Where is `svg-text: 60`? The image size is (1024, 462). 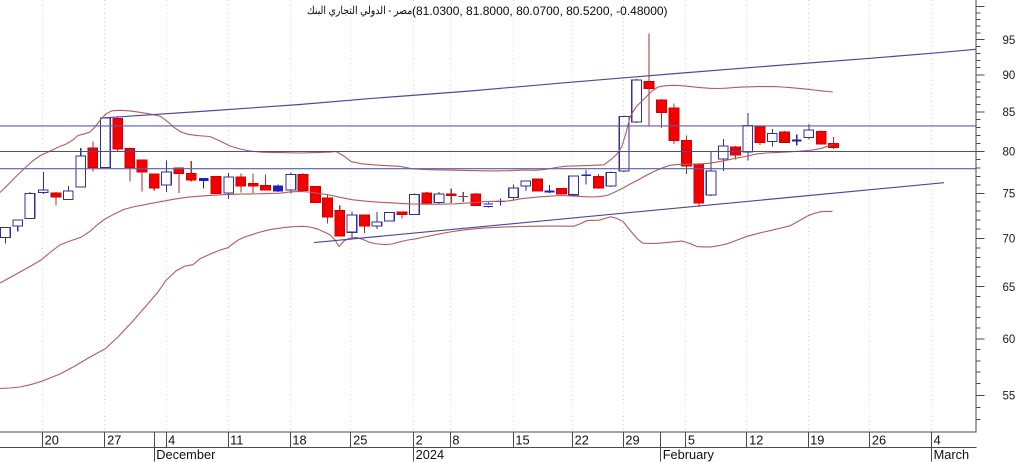 svg-text: 60 is located at coordinates (1009, 340).